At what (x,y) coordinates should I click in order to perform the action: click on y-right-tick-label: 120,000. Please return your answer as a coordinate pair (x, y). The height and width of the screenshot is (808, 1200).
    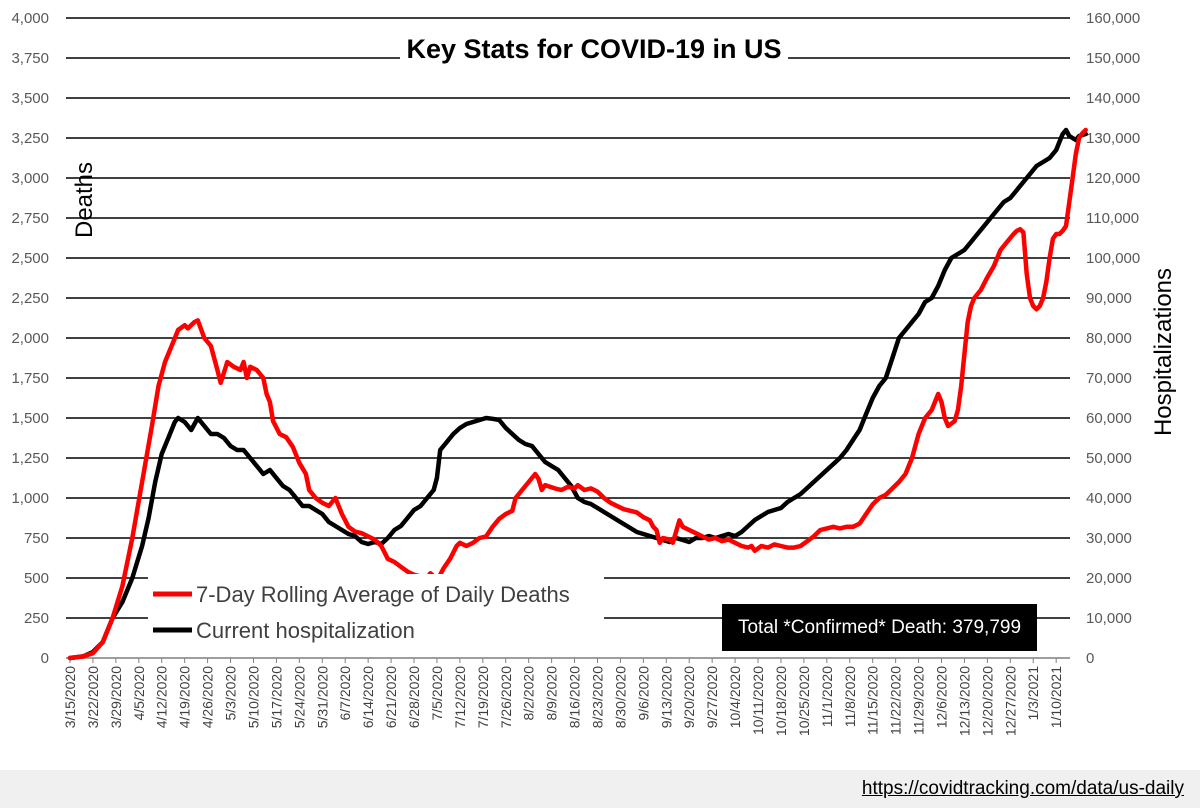
    Looking at the image, I should click on (1113, 178).